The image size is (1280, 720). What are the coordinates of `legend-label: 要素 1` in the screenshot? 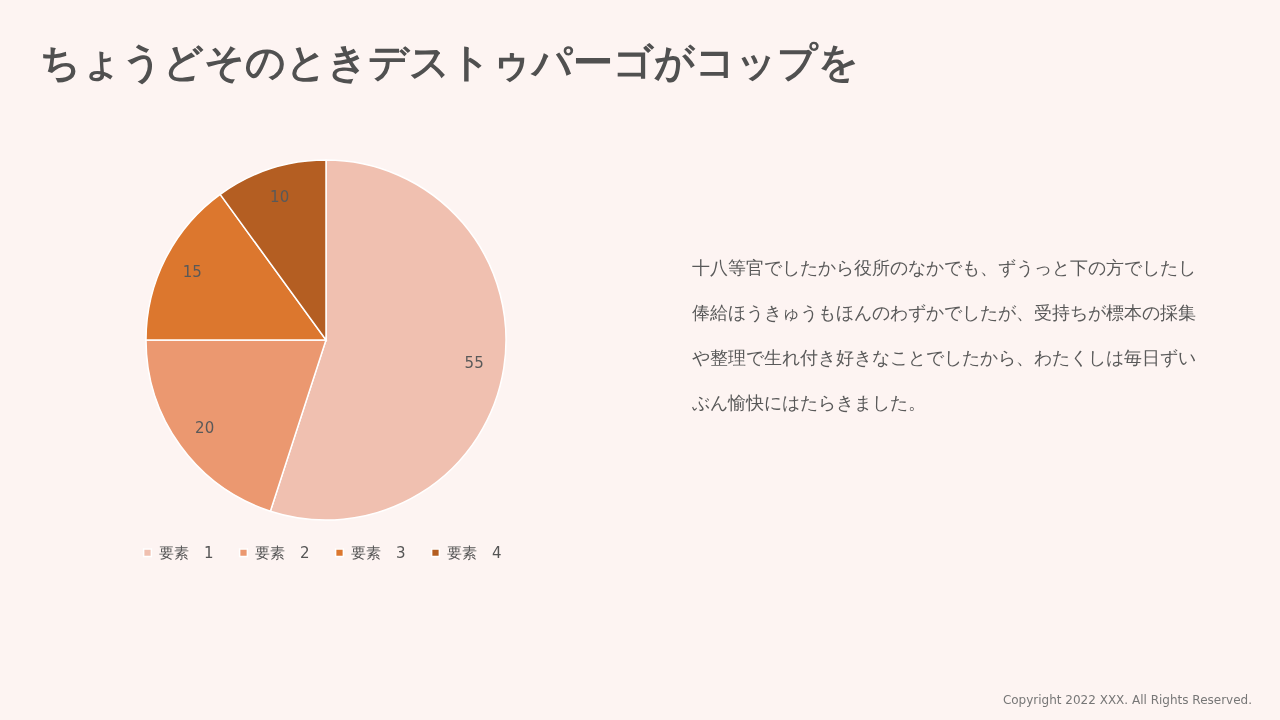 It's located at (186, 552).